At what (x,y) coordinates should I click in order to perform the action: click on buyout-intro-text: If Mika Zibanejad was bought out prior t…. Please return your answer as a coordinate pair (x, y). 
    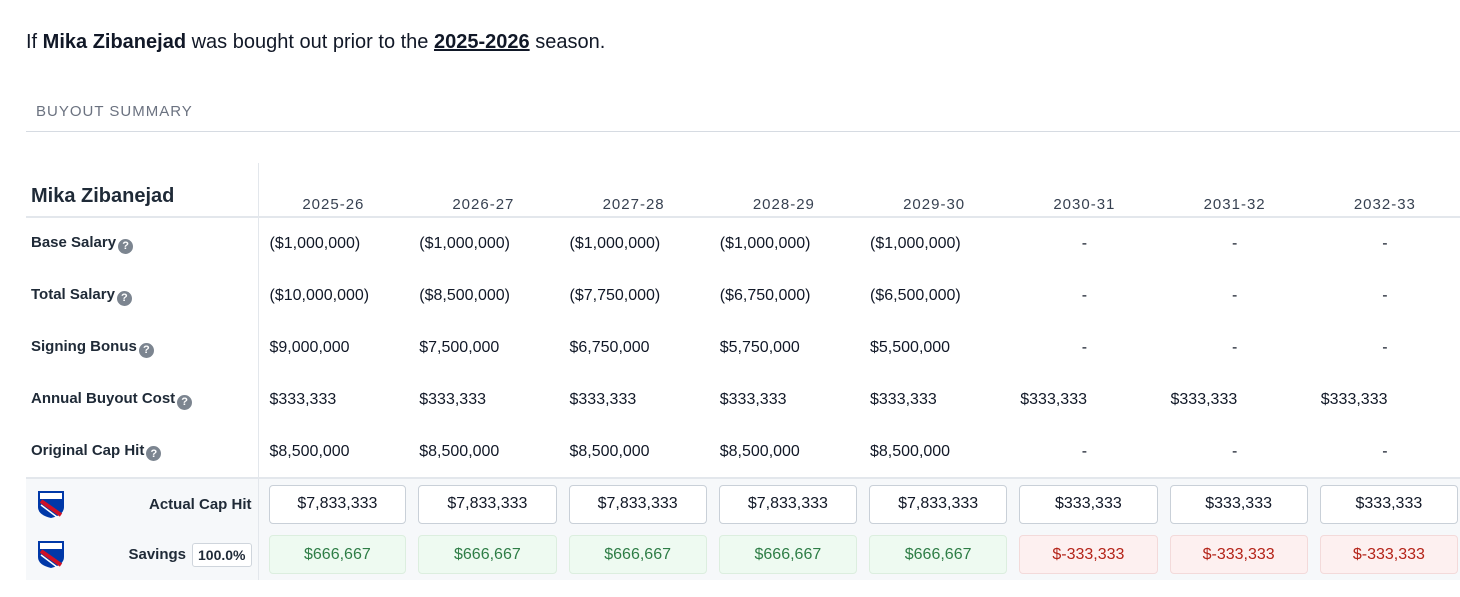
    Looking at the image, I should click on (315, 42).